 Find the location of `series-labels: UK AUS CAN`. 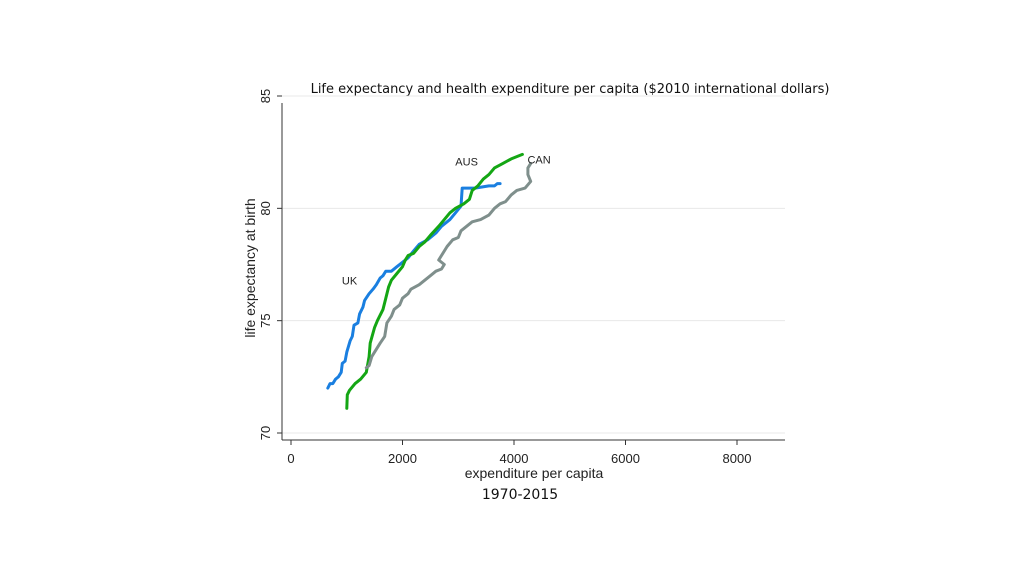

series-labels: UK AUS CAN is located at coordinates (446, 220).